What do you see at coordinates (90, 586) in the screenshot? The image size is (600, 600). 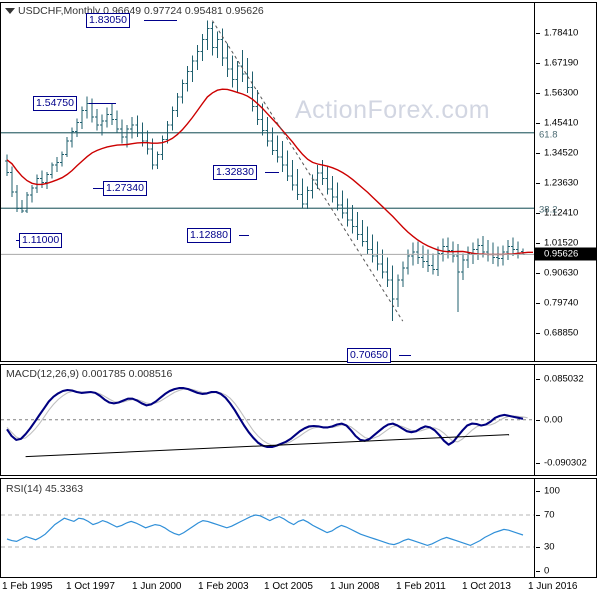 I see `x-axis-label: 1 Oct 1997` at bounding box center [90, 586].